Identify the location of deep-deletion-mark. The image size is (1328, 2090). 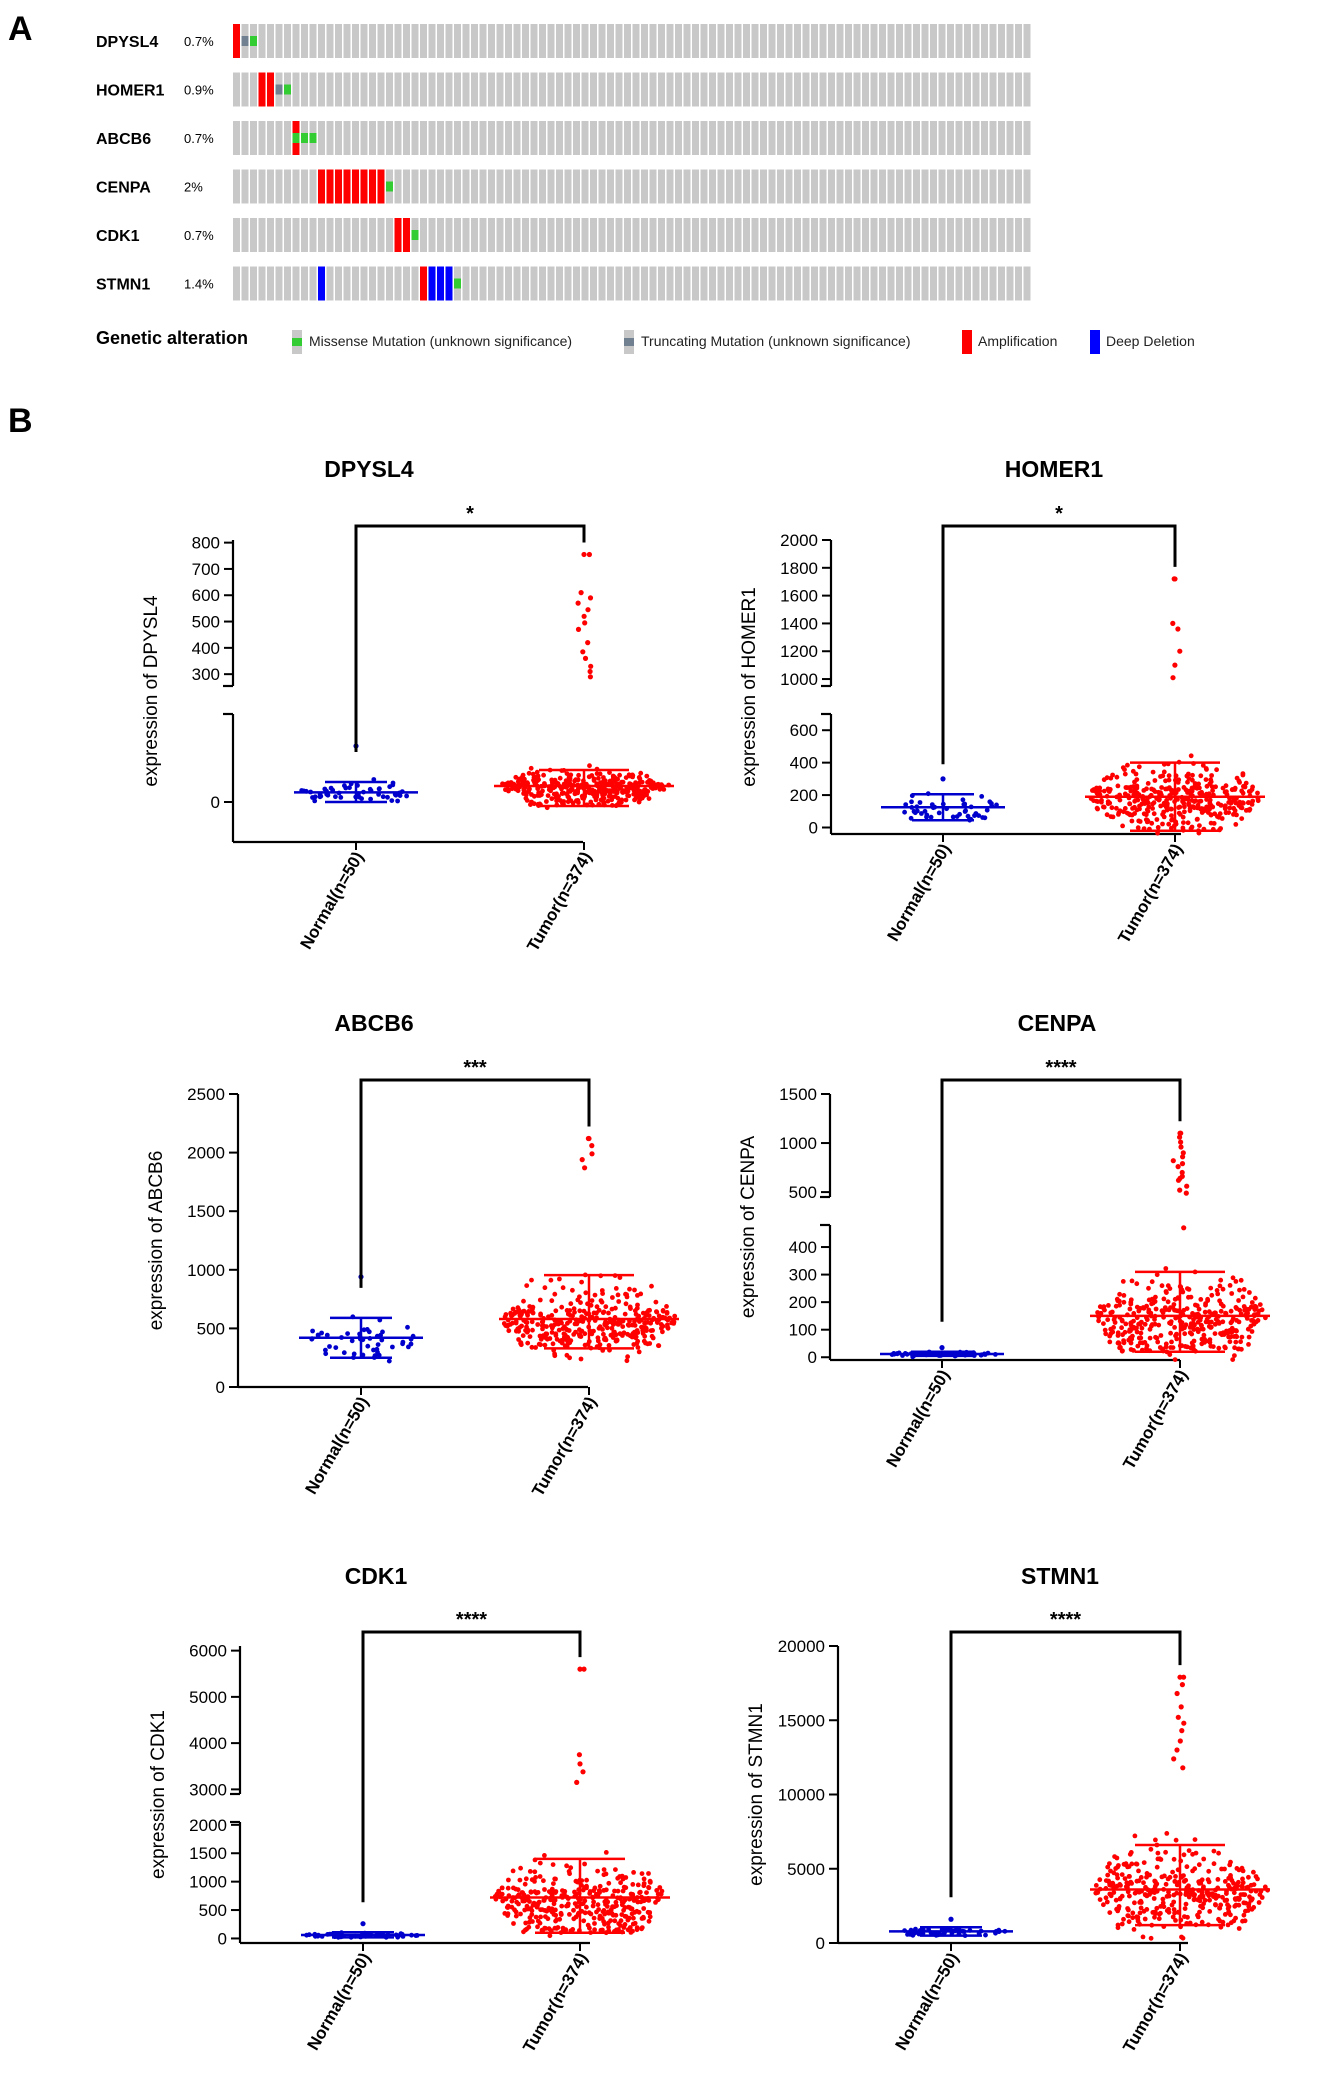
(440, 283).